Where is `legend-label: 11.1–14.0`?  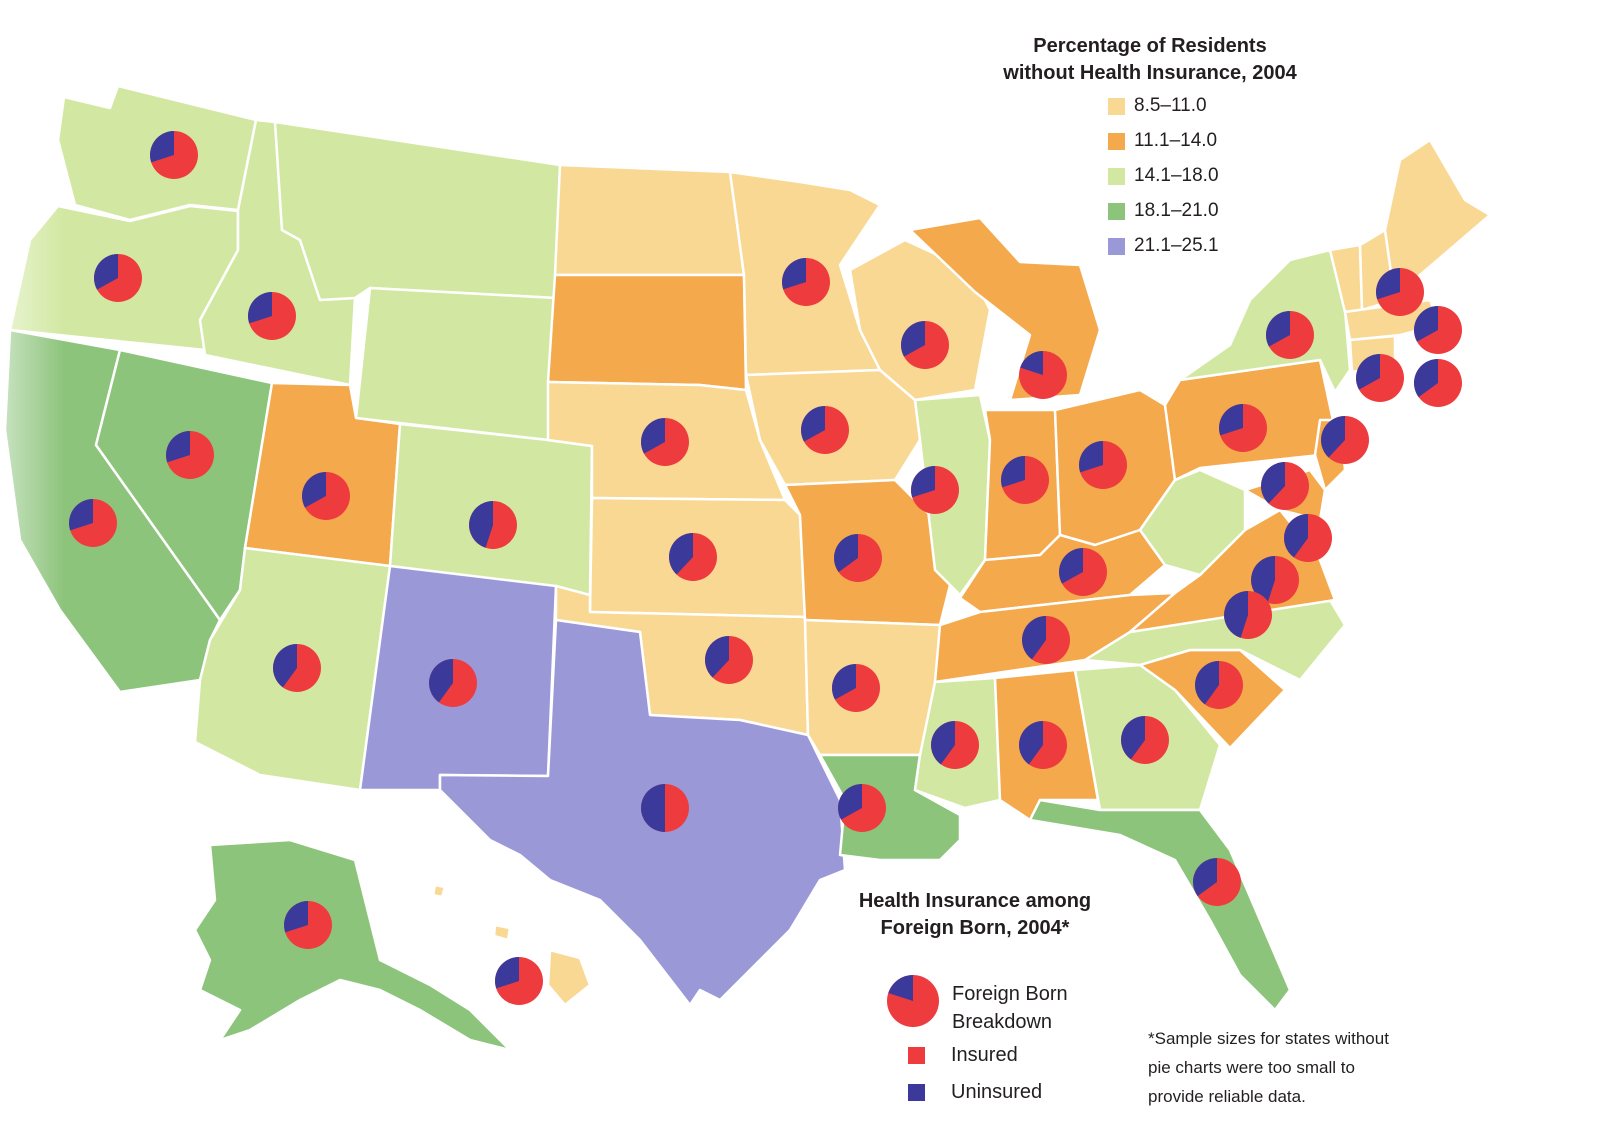
legend-label: 11.1–14.0 is located at coordinates (1176, 140).